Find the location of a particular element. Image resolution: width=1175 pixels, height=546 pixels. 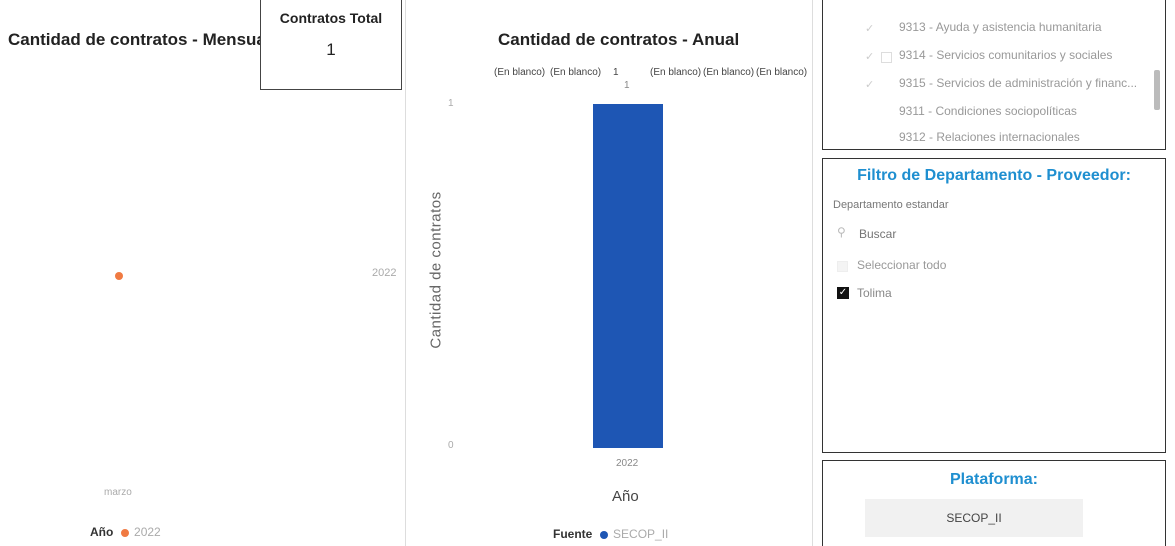

annual-x-tick: 2022 is located at coordinates (627, 463).